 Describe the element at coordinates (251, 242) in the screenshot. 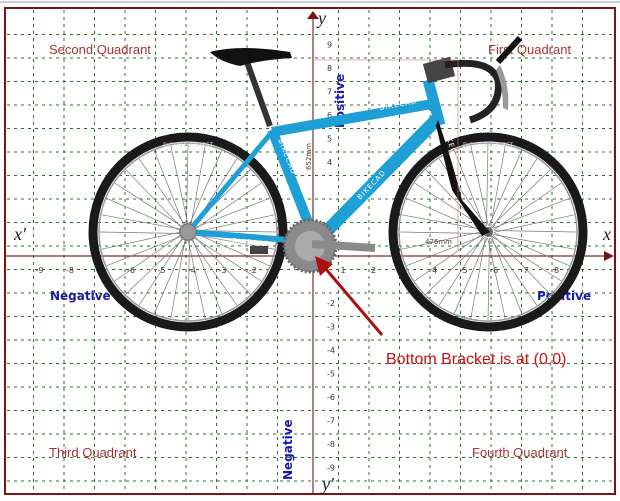

I see `chainstay-brand: BIKECAD` at that location.